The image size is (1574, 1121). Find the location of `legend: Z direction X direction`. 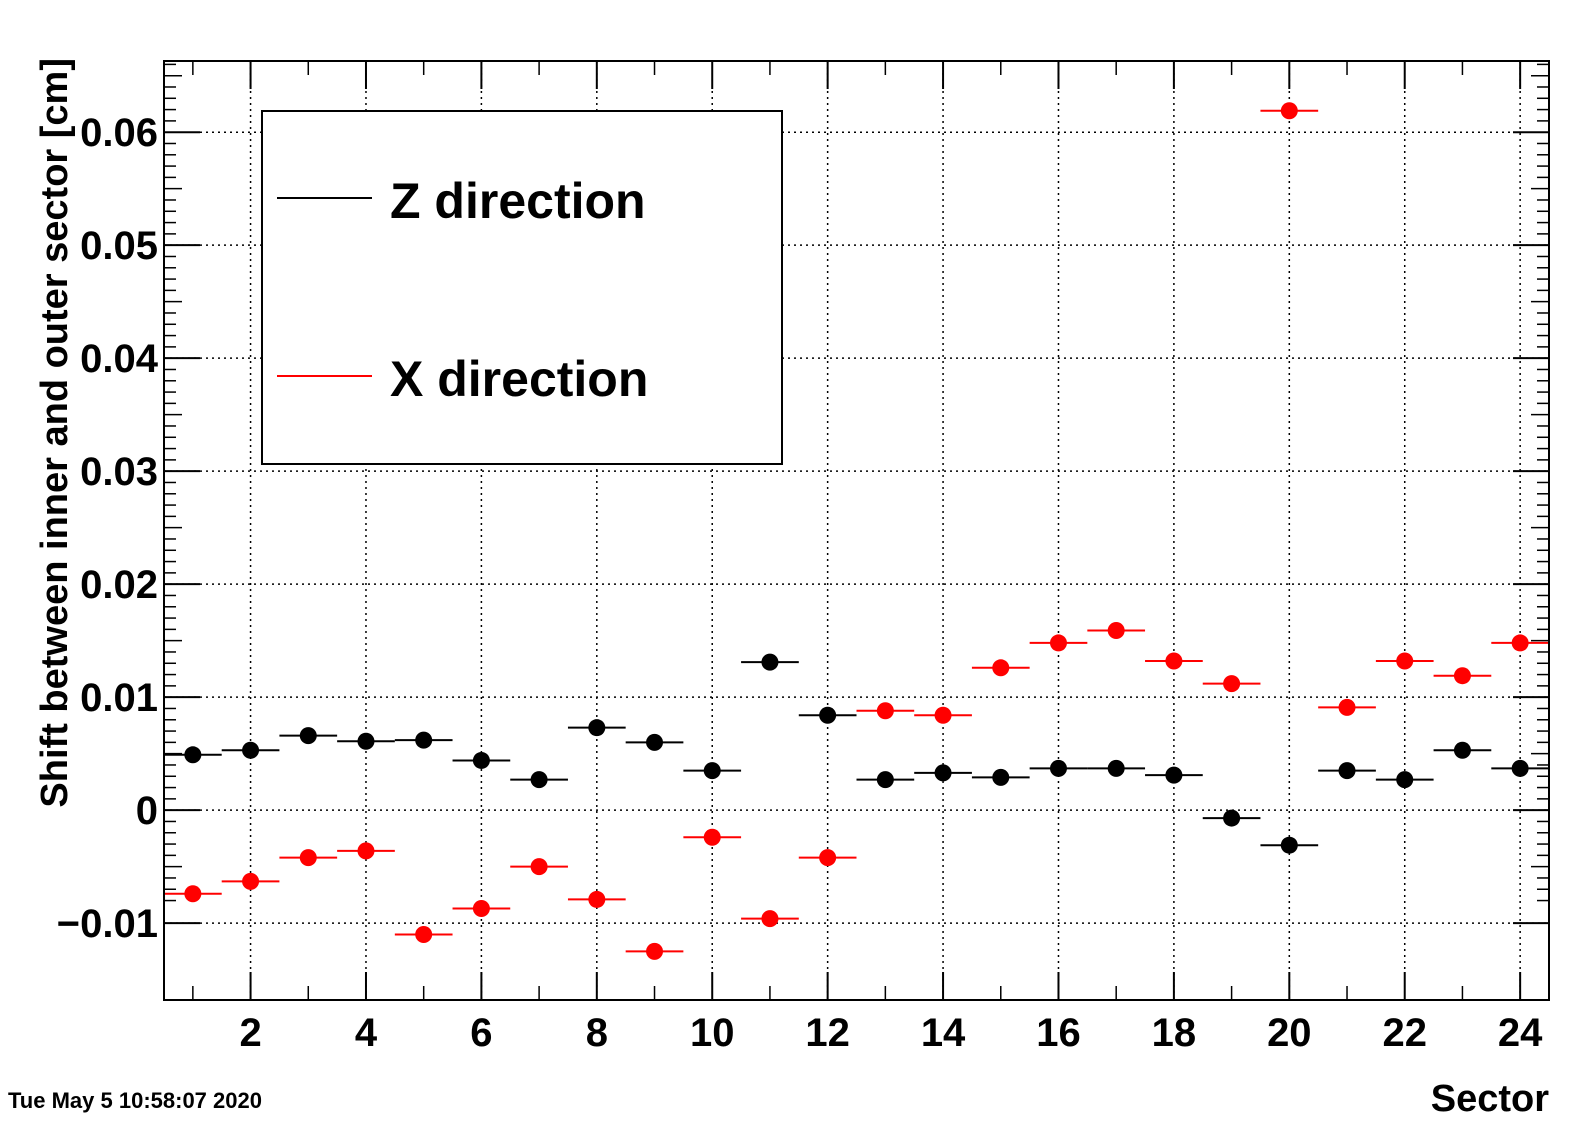

legend: Z direction X direction is located at coordinates (522, 287).